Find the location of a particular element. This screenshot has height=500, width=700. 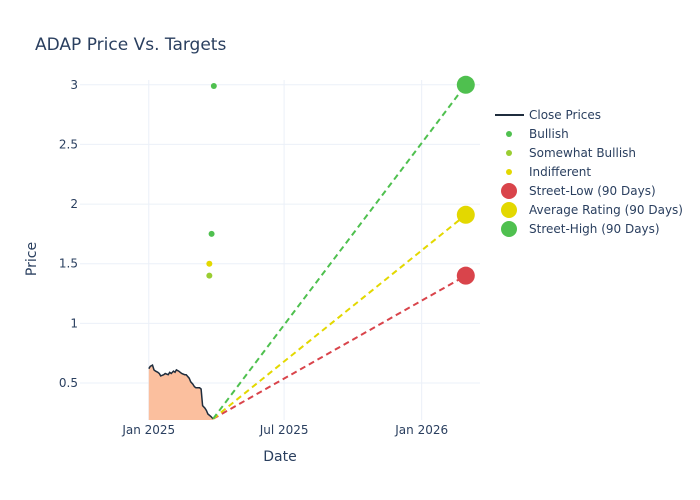

x-axis-title: Date is located at coordinates (279, 457).